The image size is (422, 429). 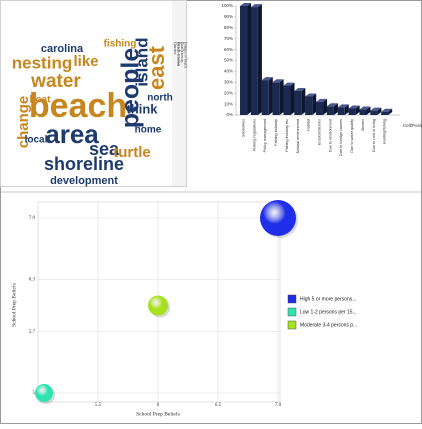 What do you see at coordinates (287, 135) in the screenshot?
I see `x-tick-label: Fishing industry etc` at bounding box center [287, 135].